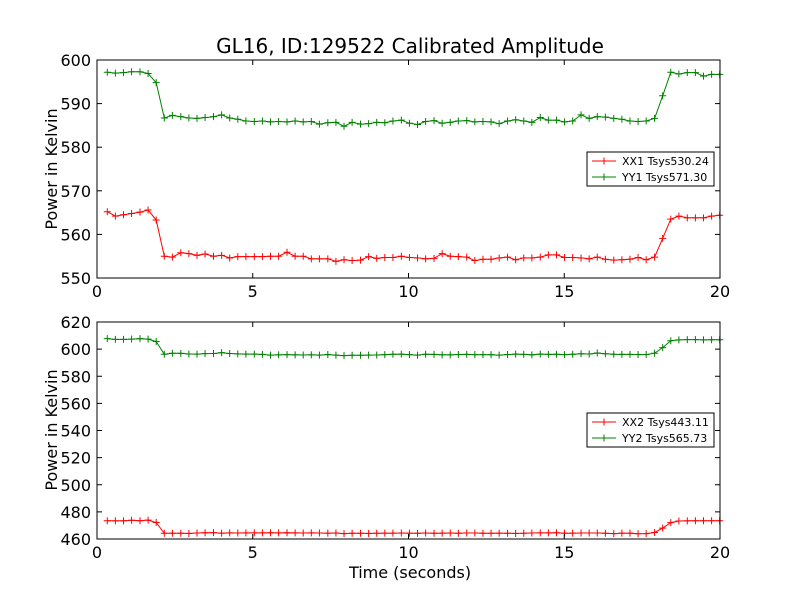 This screenshot has height=600, width=800. I want to click on legend-box, so click(650, 430).